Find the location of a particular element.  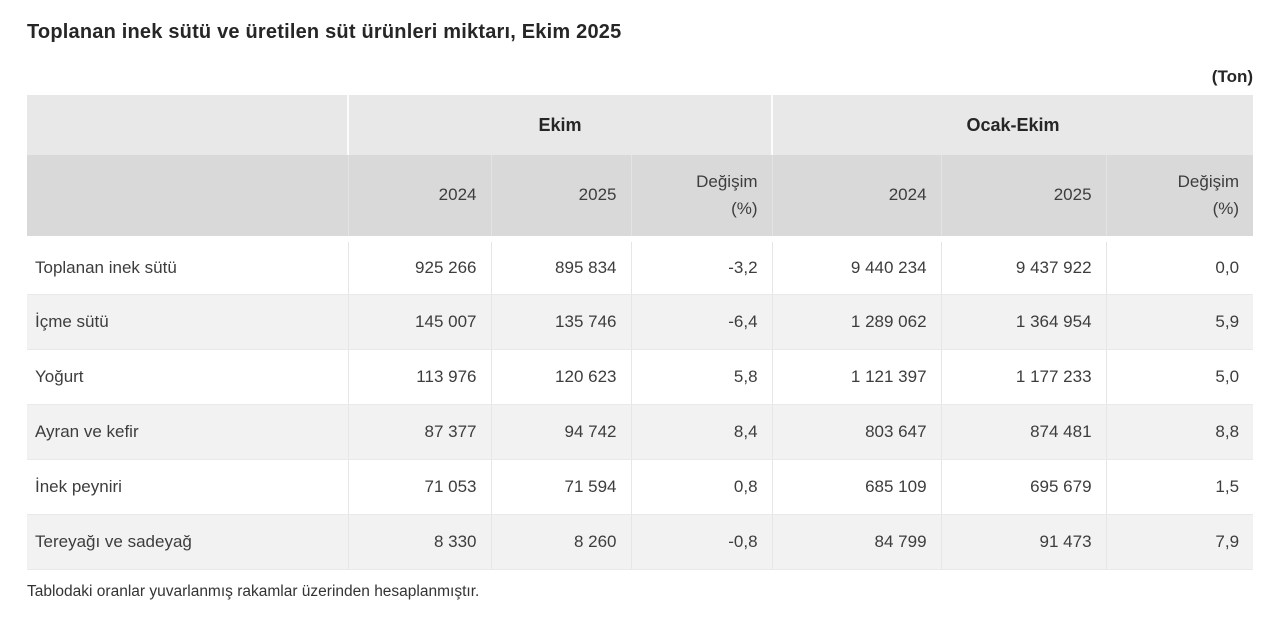

row-label: Ayran ve kefir is located at coordinates (187, 432).